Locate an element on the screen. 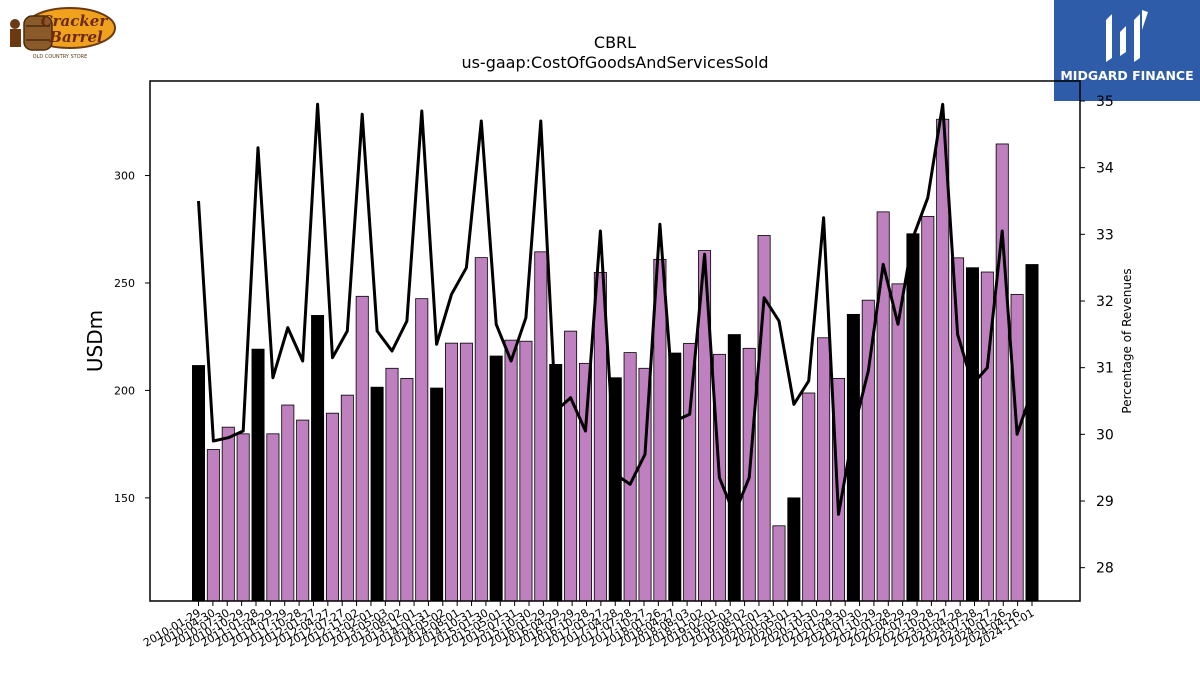 The image size is (1200, 675). midgard-finance-logo: MIDGARD FINANCE is located at coordinates (1127, 50).